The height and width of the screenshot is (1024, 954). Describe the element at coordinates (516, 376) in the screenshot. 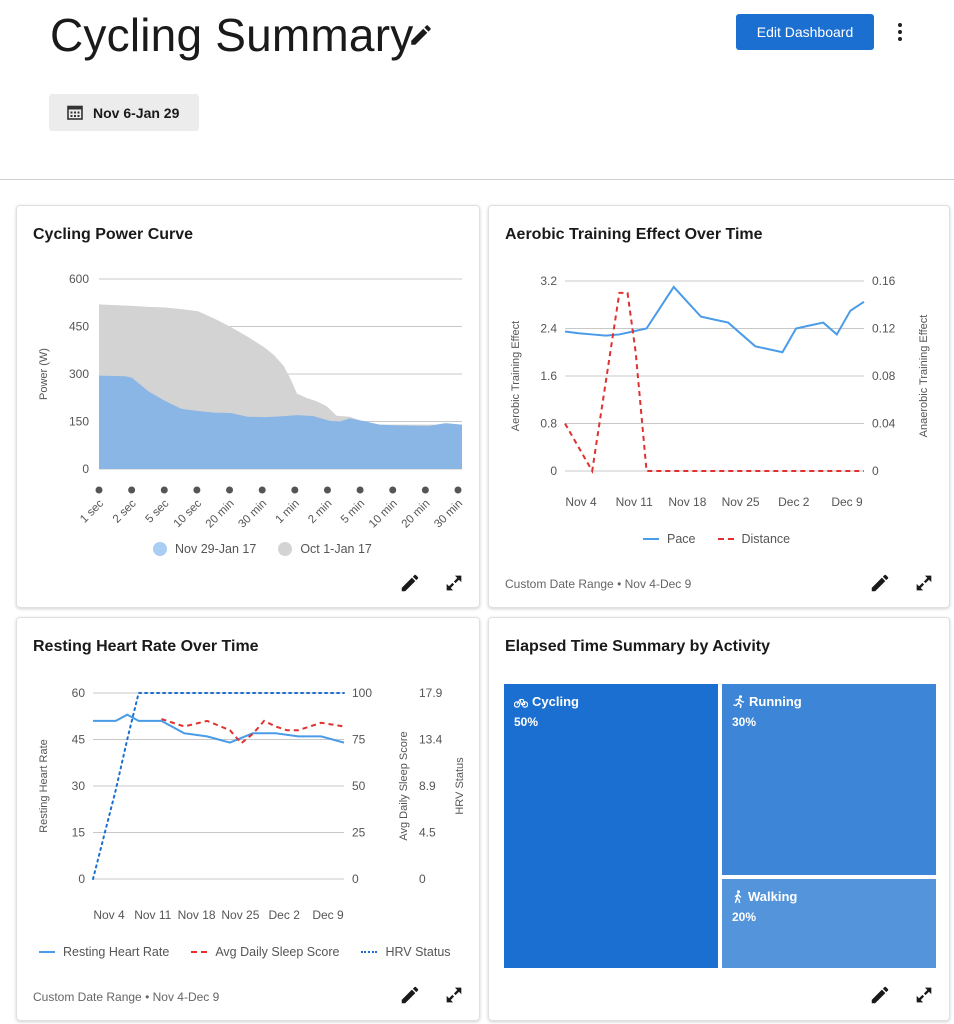

I see `y-axis-label: Aerobic Training Effect` at that location.